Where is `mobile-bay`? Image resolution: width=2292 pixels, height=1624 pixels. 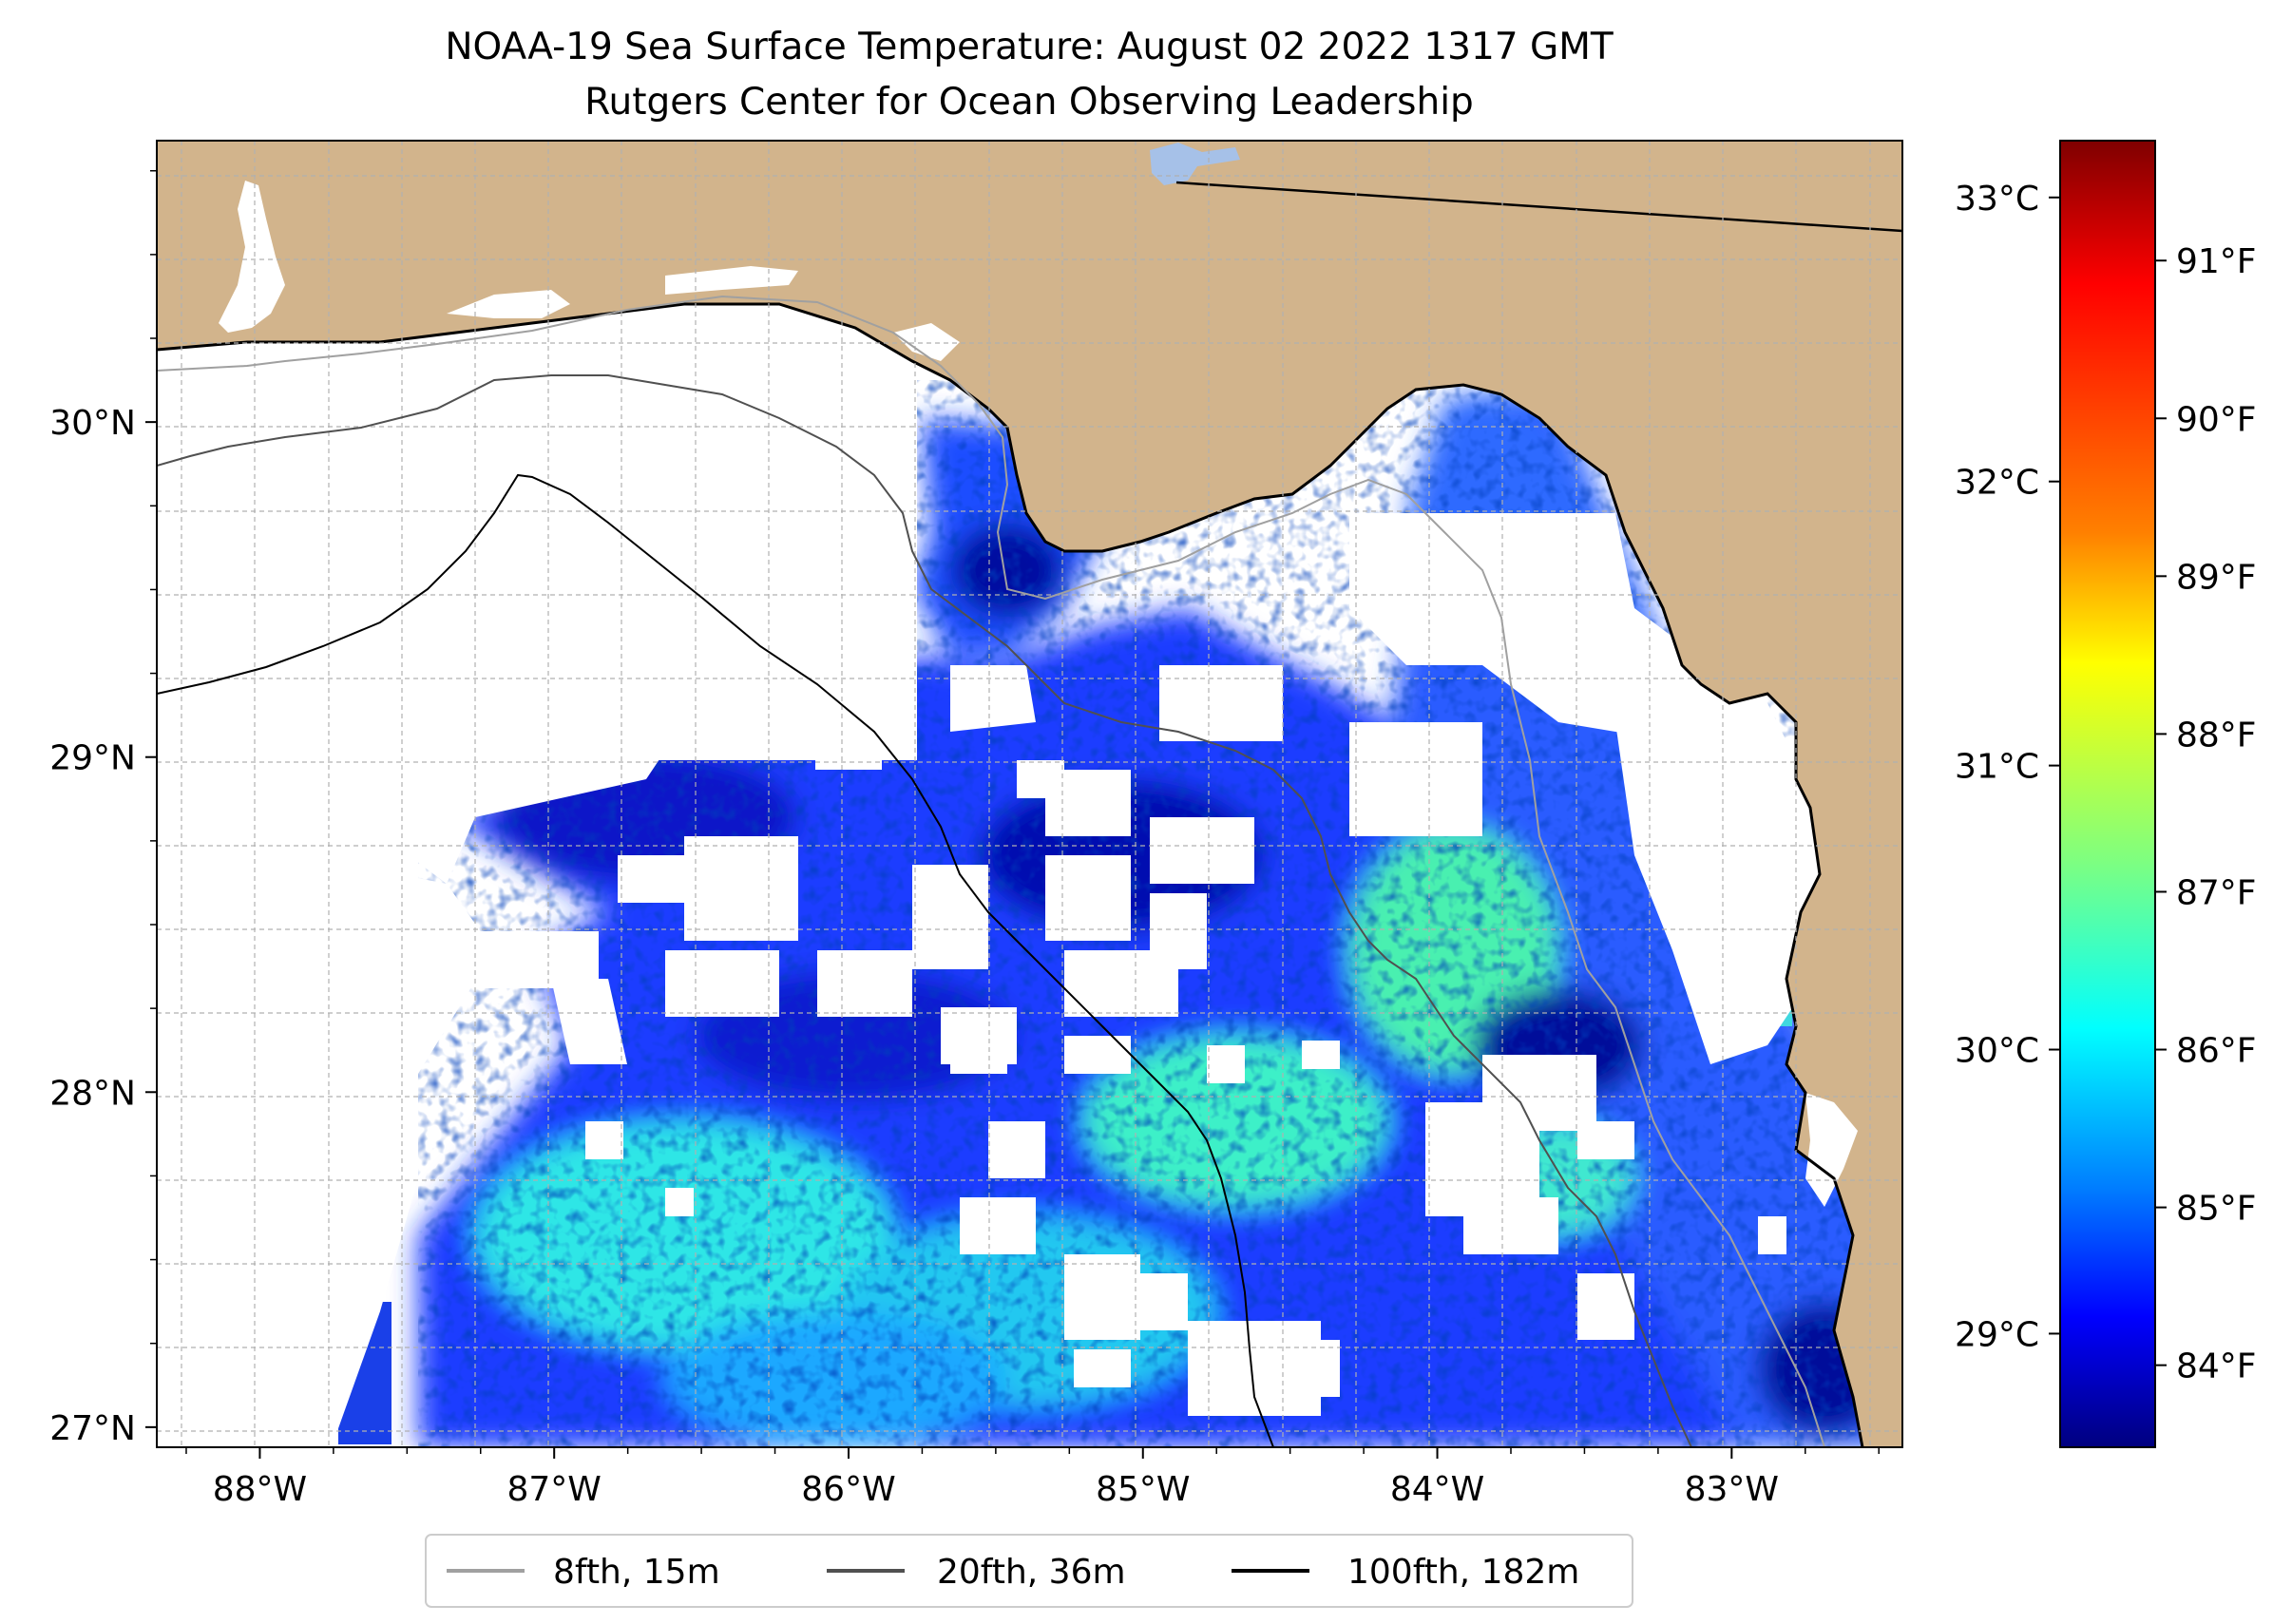 mobile-bay is located at coordinates (252, 257).